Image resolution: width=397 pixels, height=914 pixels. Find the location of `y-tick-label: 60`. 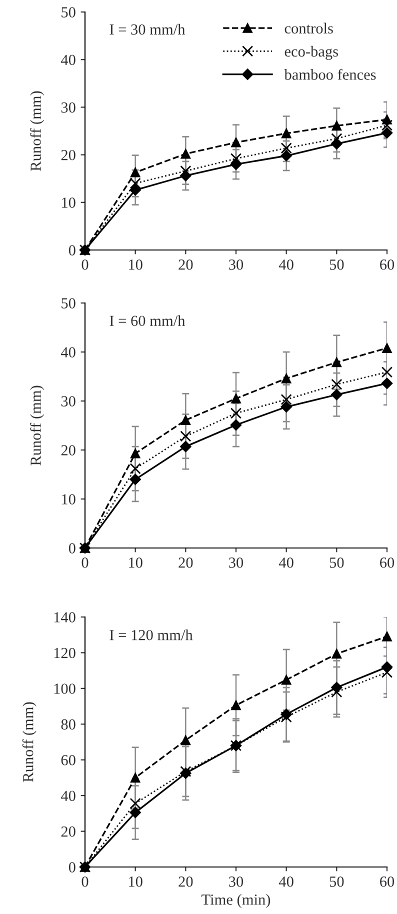

y-tick-label: 60 is located at coordinates (68, 760).